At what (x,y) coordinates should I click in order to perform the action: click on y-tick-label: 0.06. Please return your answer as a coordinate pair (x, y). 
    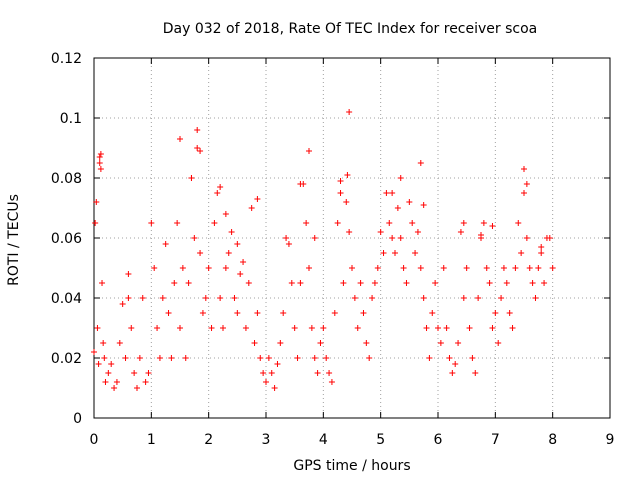
    Looking at the image, I should click on (66, 239).